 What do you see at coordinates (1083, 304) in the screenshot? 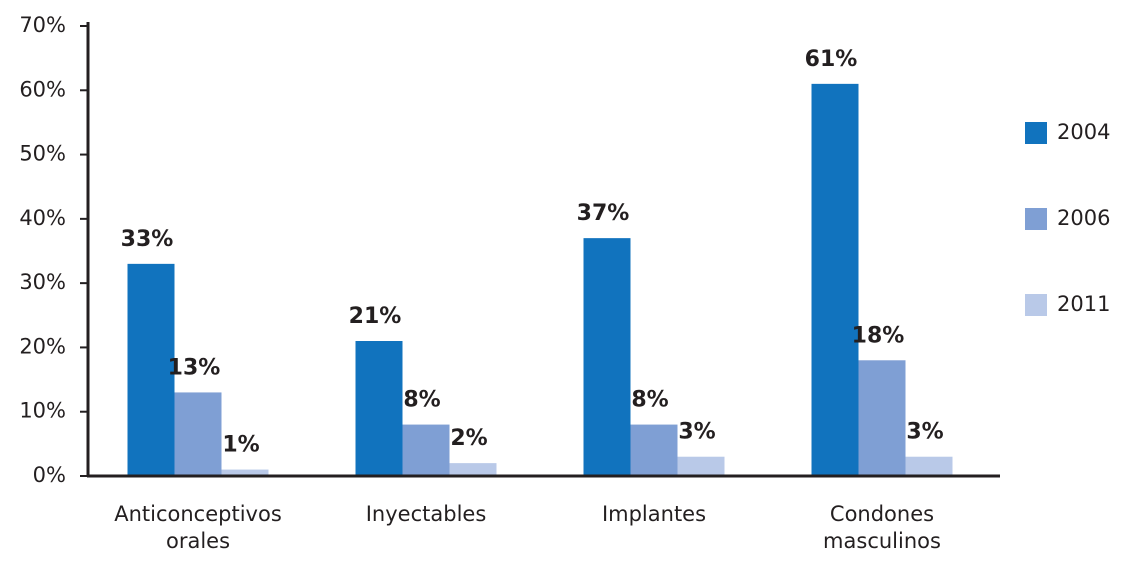
I see `legend-label: 2011` at bounding box center [1083, 304].